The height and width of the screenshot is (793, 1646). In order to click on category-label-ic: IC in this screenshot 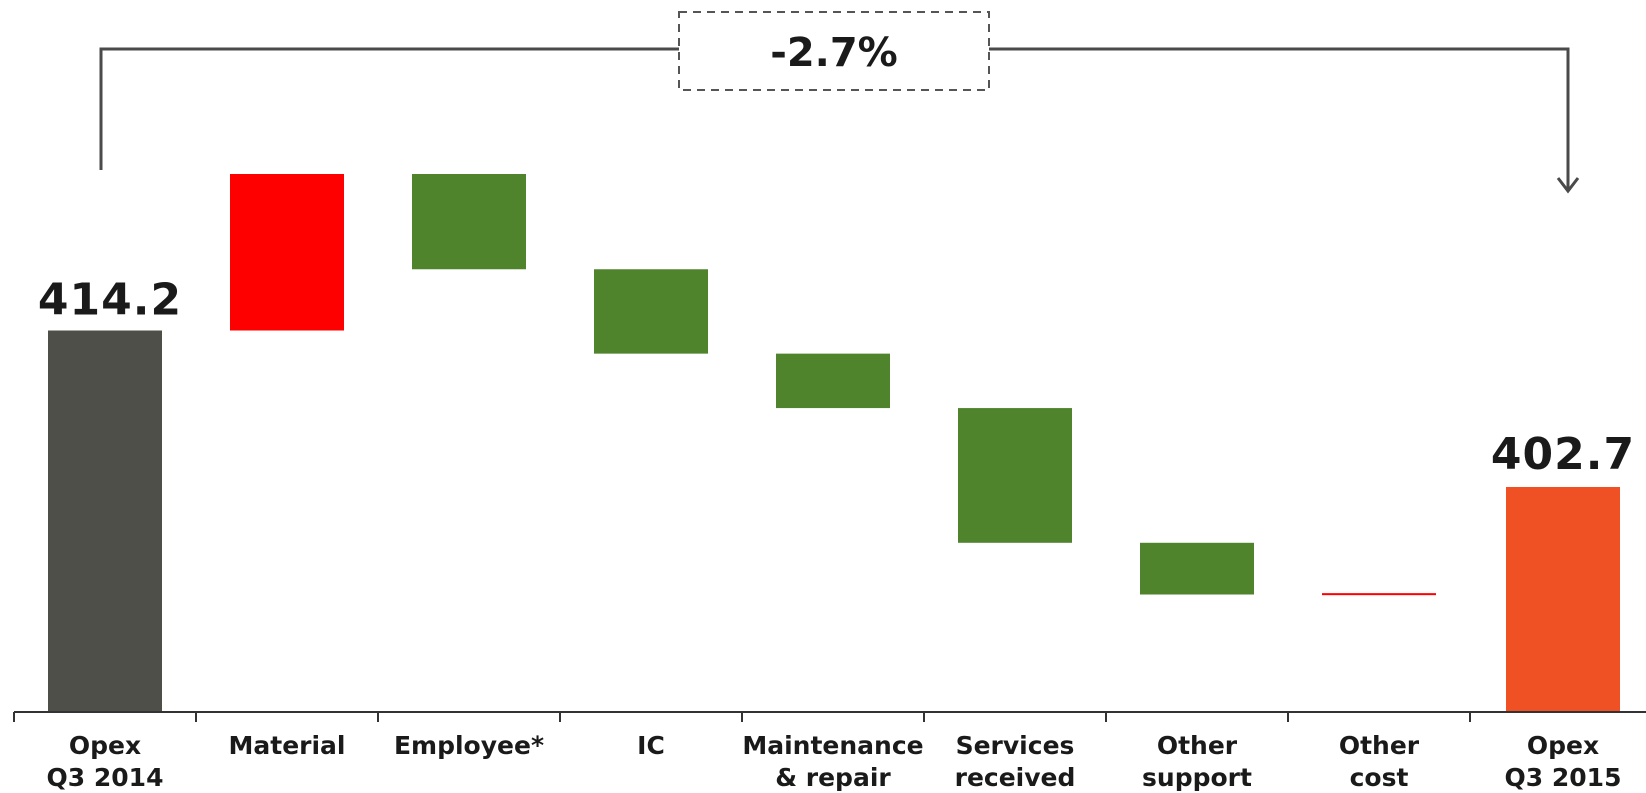, I will do `click(651, 745)`.